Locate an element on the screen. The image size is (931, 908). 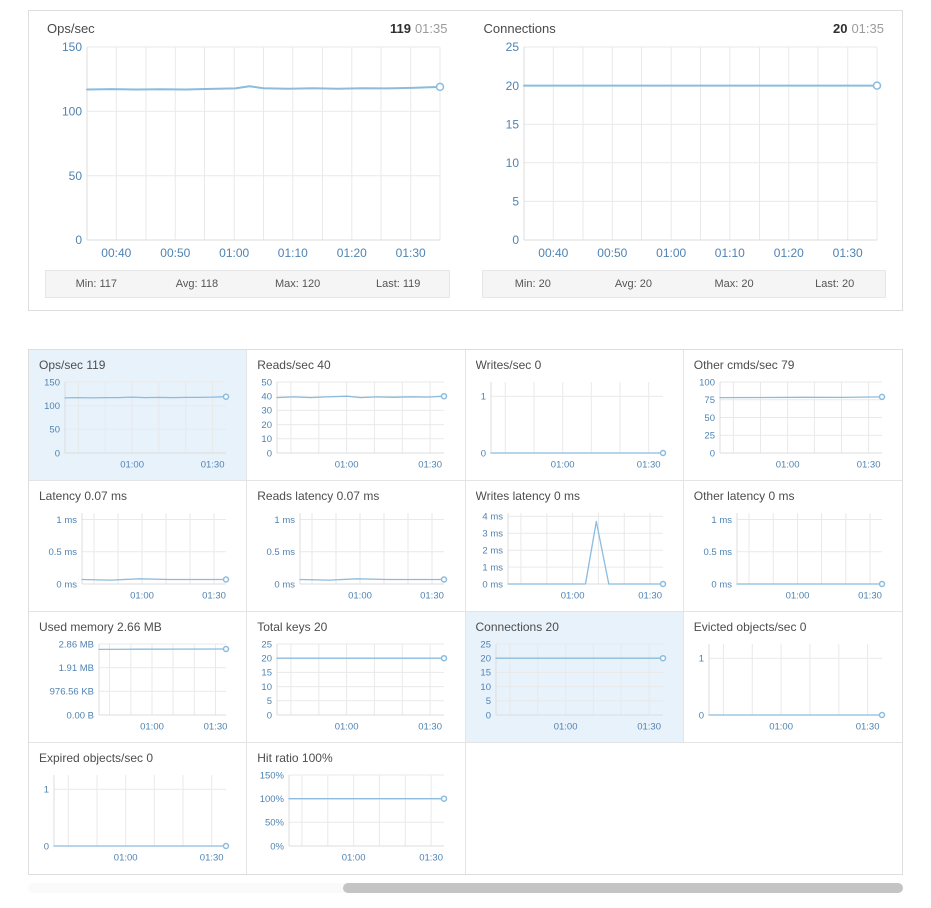
metric-tile-connections: Connections 20 0 5 10 15 20 25 01:00 01:30 is located at coordinates (574, 677).